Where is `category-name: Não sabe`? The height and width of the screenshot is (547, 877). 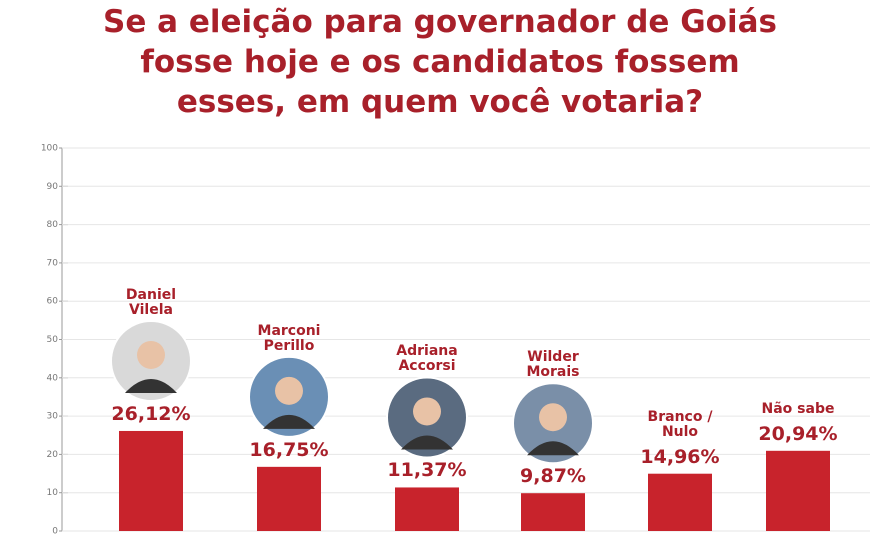
category-name: Não sabe is located at coordinates (798, 408).